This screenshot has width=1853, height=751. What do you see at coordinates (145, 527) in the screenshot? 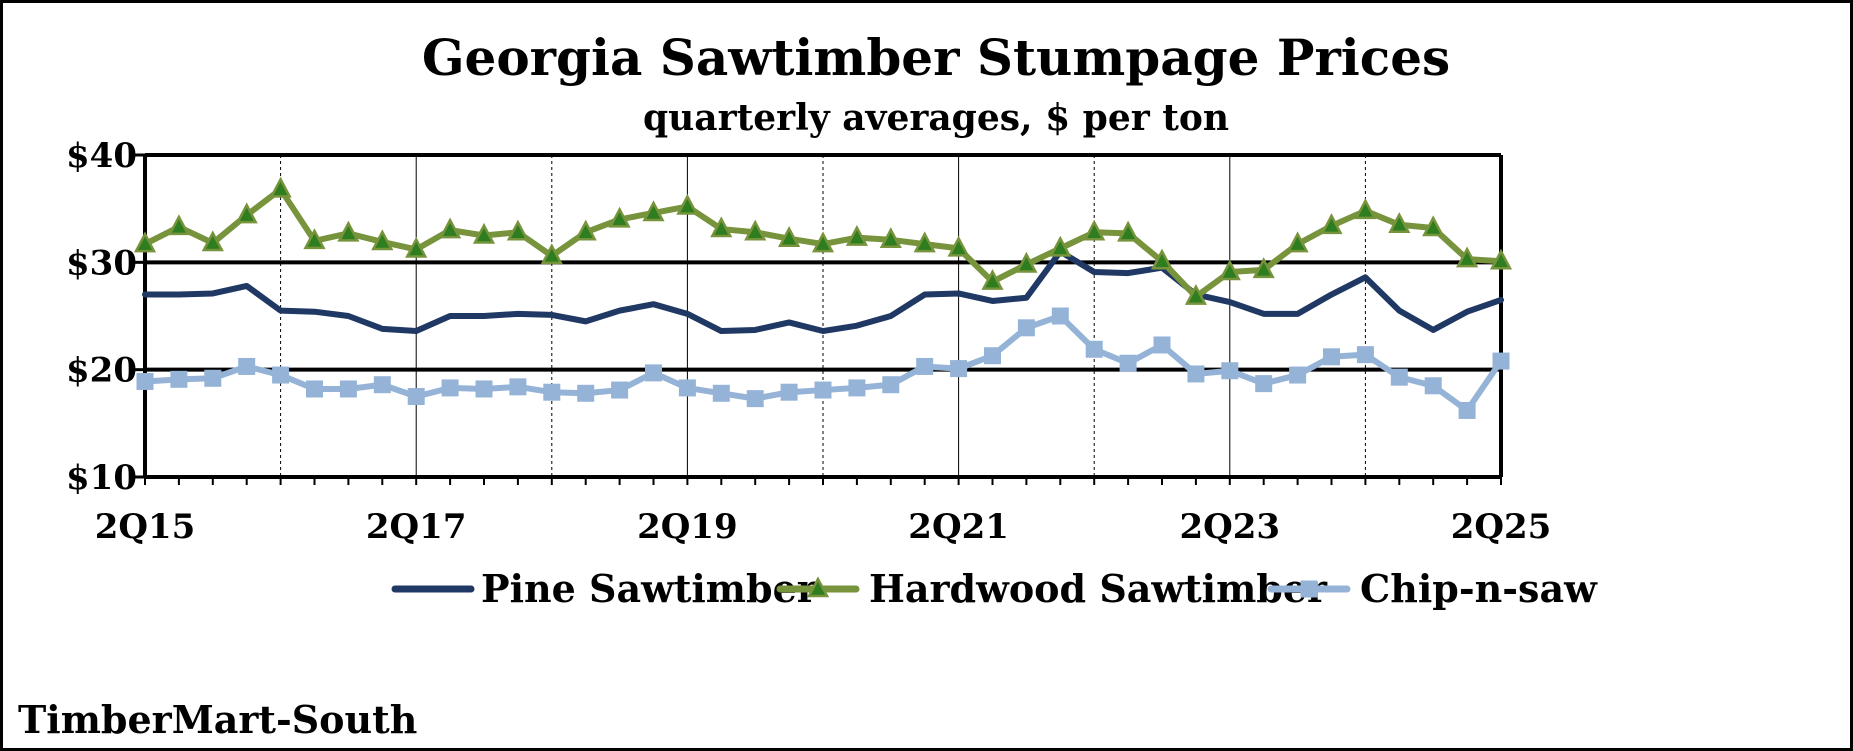
I see `x-tick-label: 2Q15` at bounding box center [145, 527].